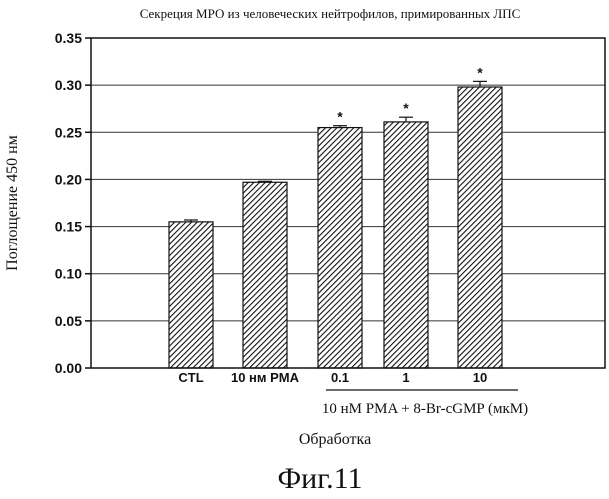  Describe the element at coordinates (68, 321) in the screenshot. I see `y-tick-label: 0.05` at that location.